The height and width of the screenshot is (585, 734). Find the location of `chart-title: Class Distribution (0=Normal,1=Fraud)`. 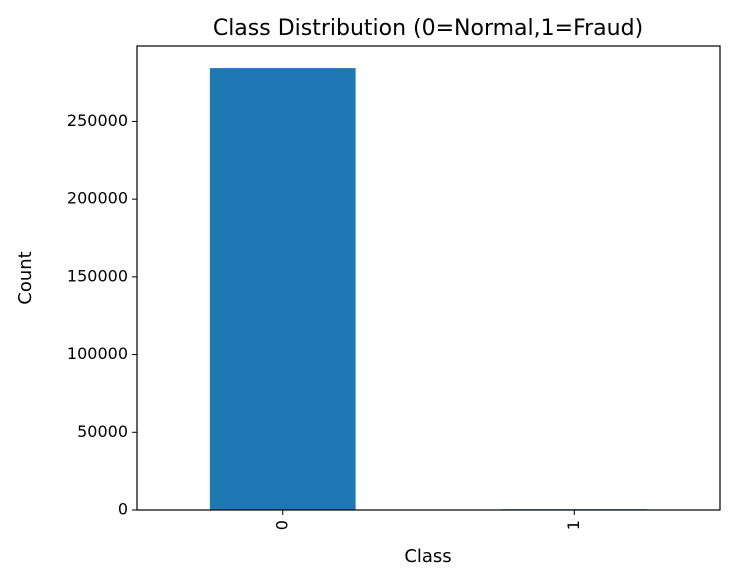

chart-title: Class Distribution (0=Normal,1=Fraud) is located at coordinates (428, 28).